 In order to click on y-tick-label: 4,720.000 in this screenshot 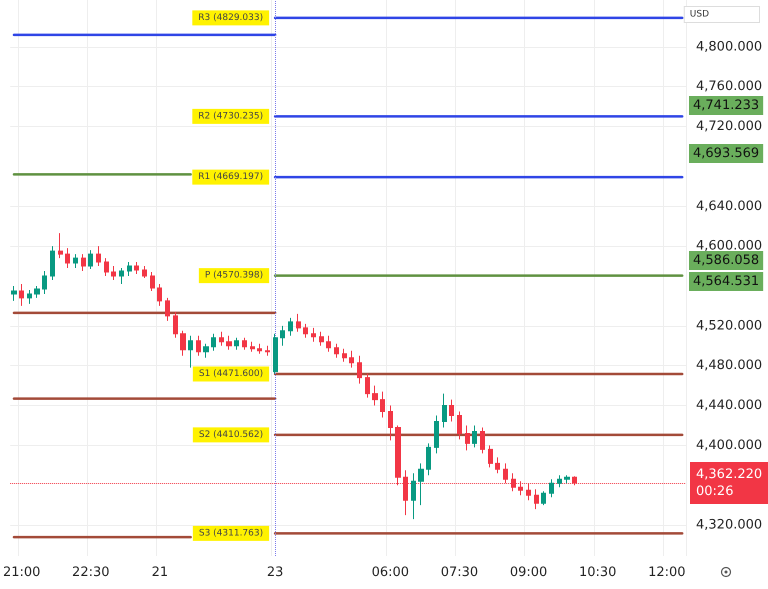, I will do `click(729, 126)`.